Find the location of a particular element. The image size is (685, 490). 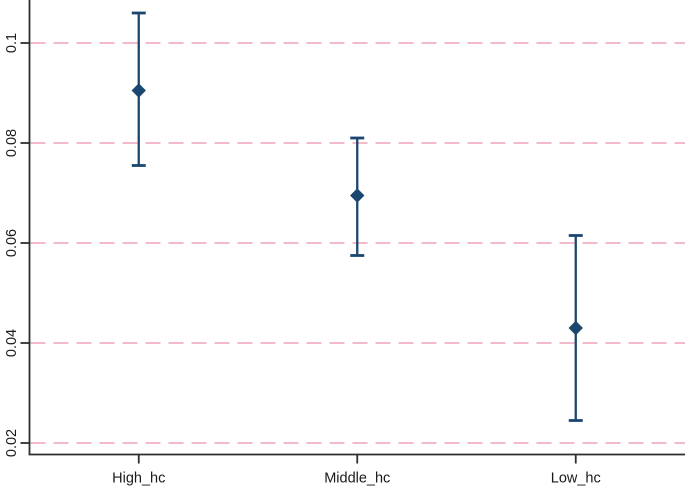

x-tick-label-High_hc: High_hc is located at coordinates (138, 479).